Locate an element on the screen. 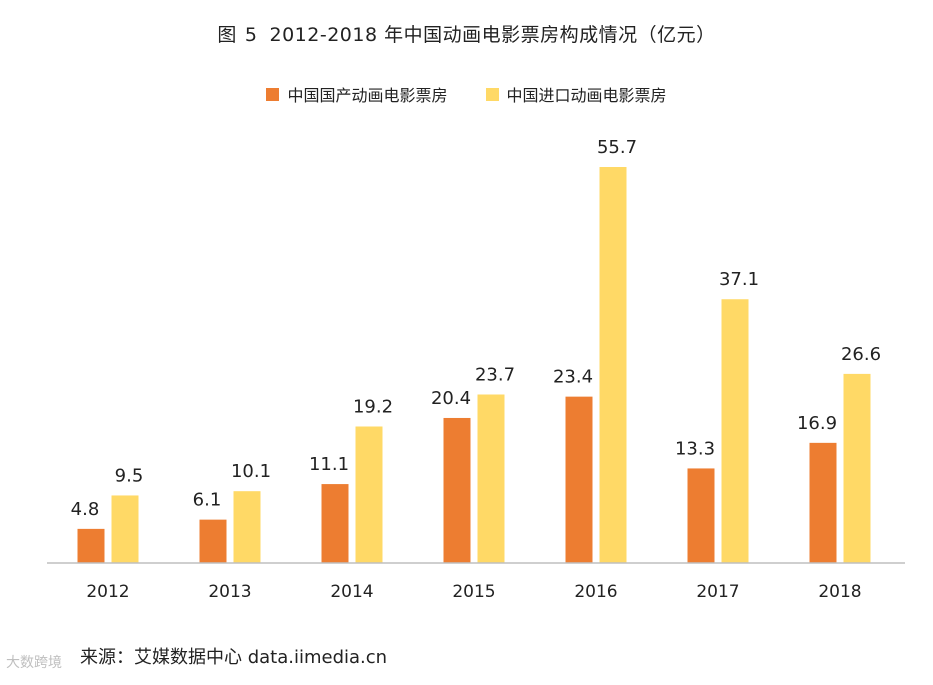 Image resolution: width=933 pixels, height=685 pixels. bar-domestic-2015 is located at coordinates (457, 490).